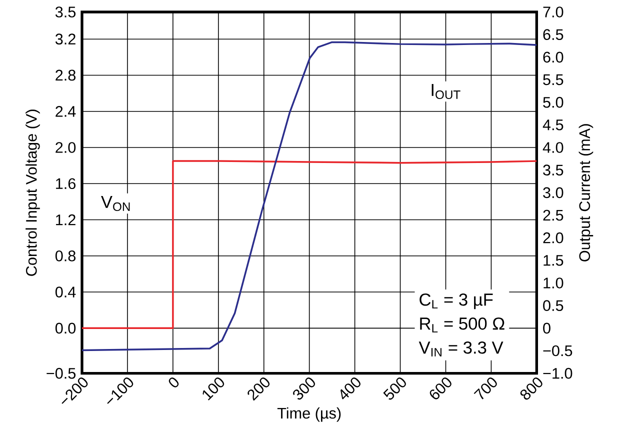 This screenshot has height=436, width=624. I want to click on y-tick-label: 0.8, so click(65, 256).